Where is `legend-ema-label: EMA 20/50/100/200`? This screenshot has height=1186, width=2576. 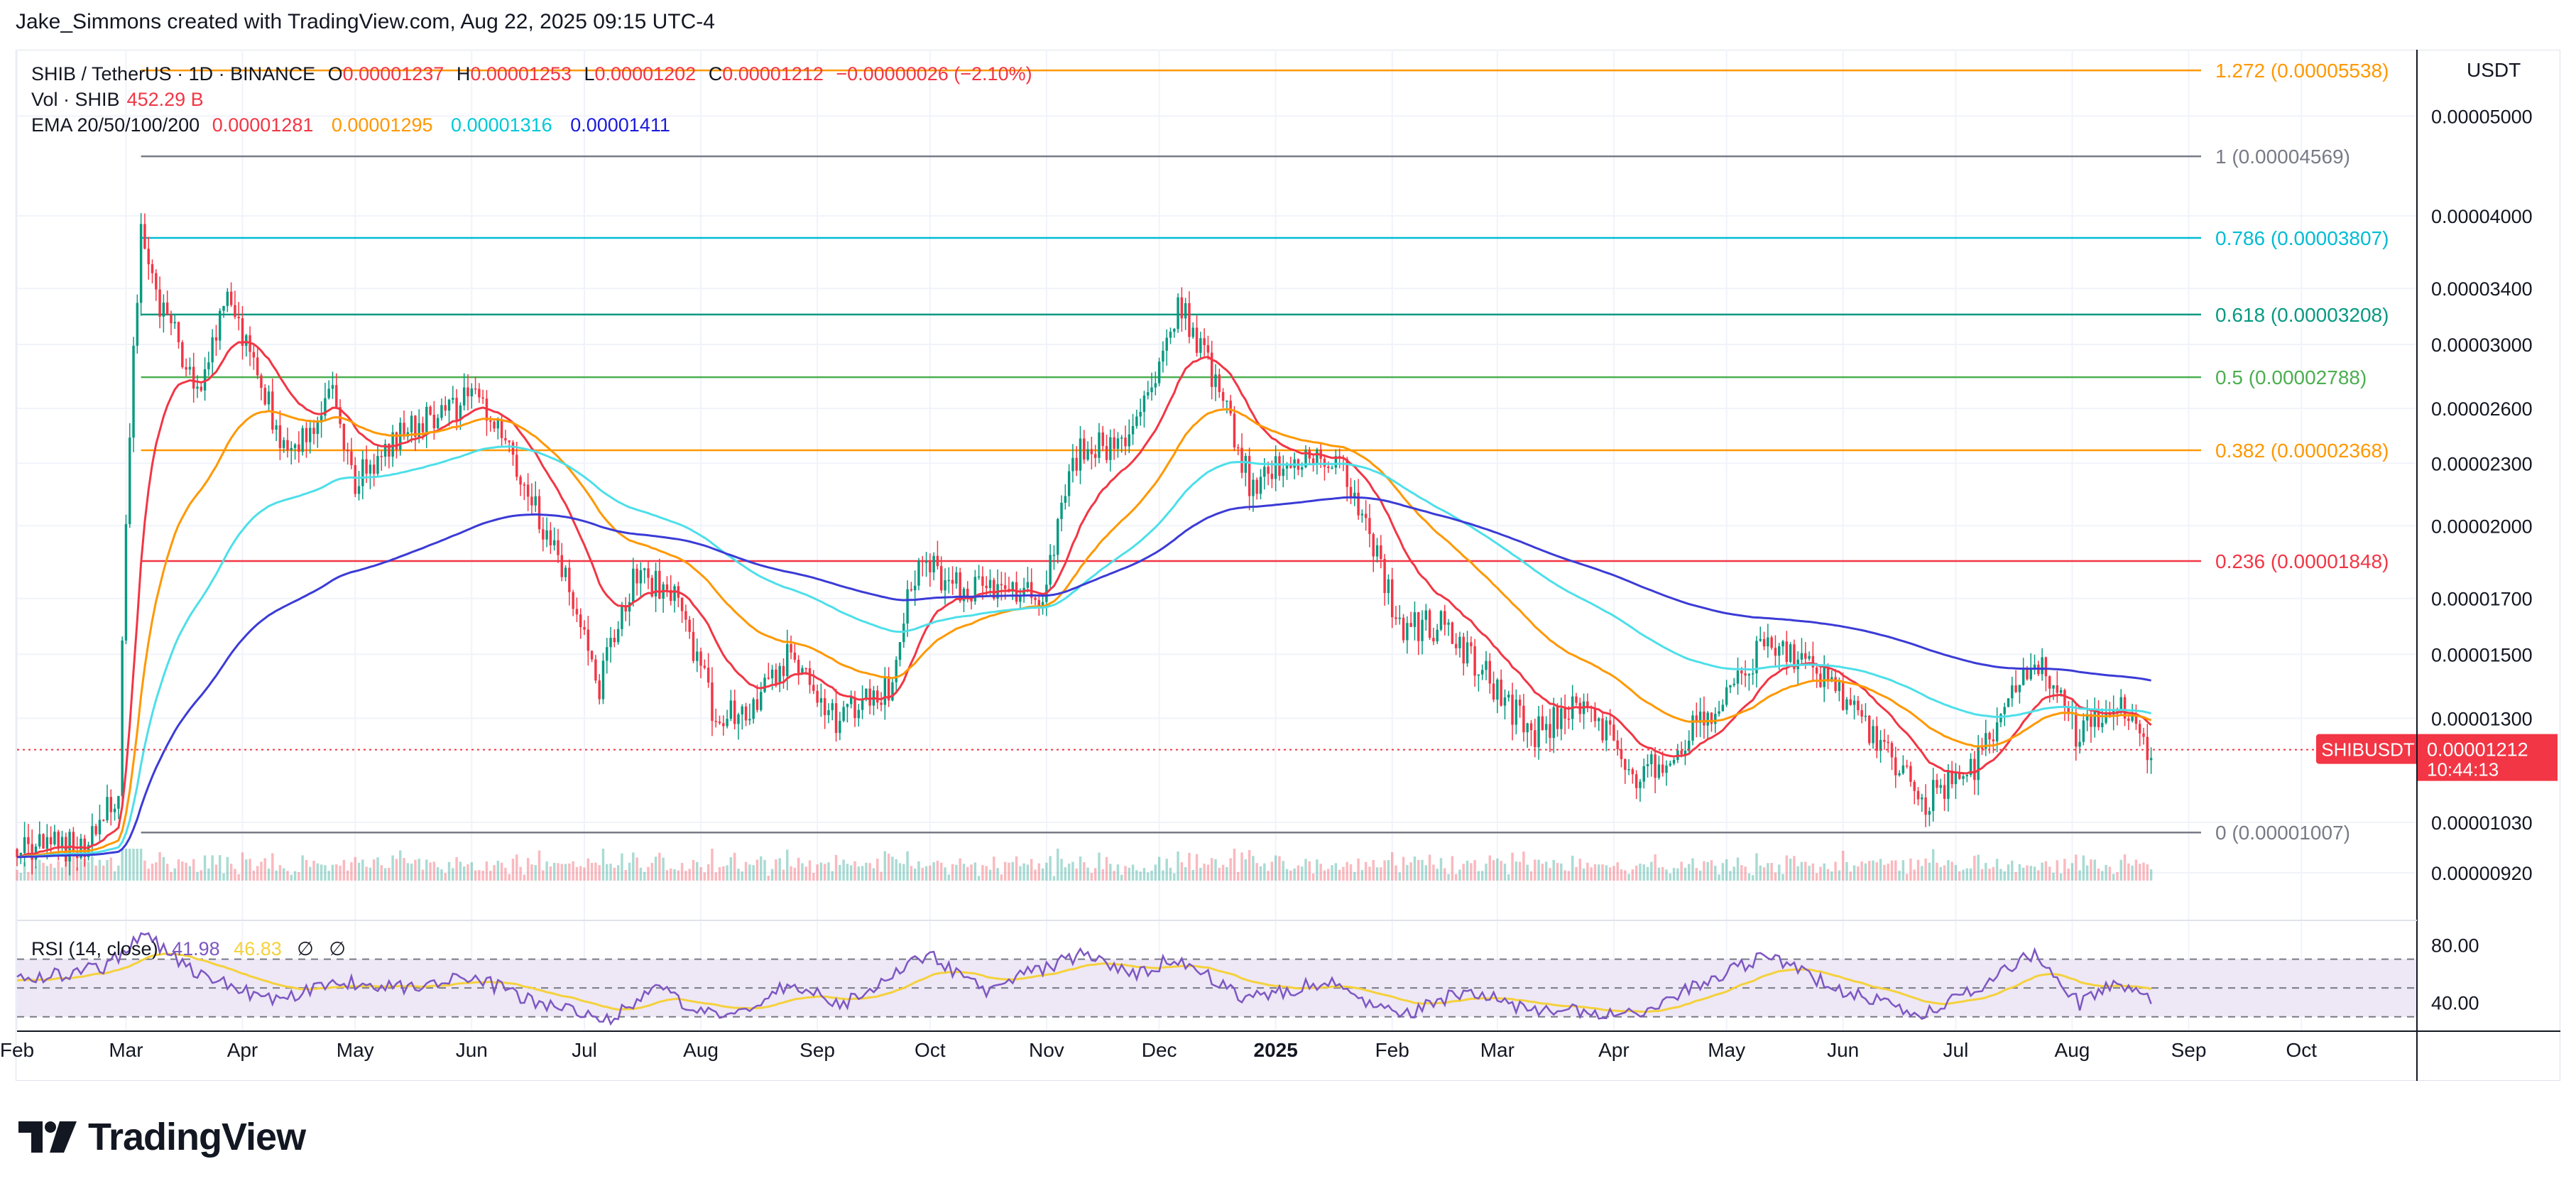 legend-ema-label: EMA 20/50/100/200 is located at coordinates (115, 125).